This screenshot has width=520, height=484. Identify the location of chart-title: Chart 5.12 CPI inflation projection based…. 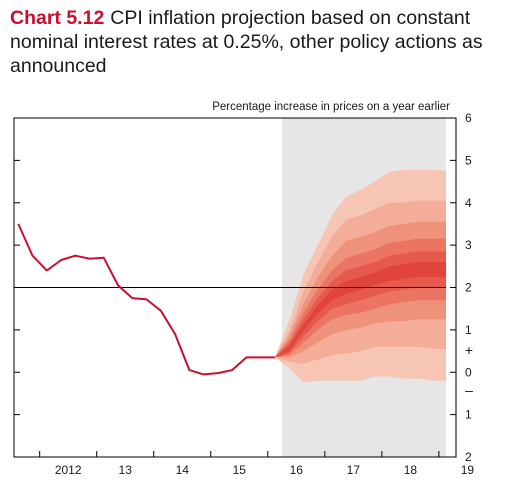
(262, 42).